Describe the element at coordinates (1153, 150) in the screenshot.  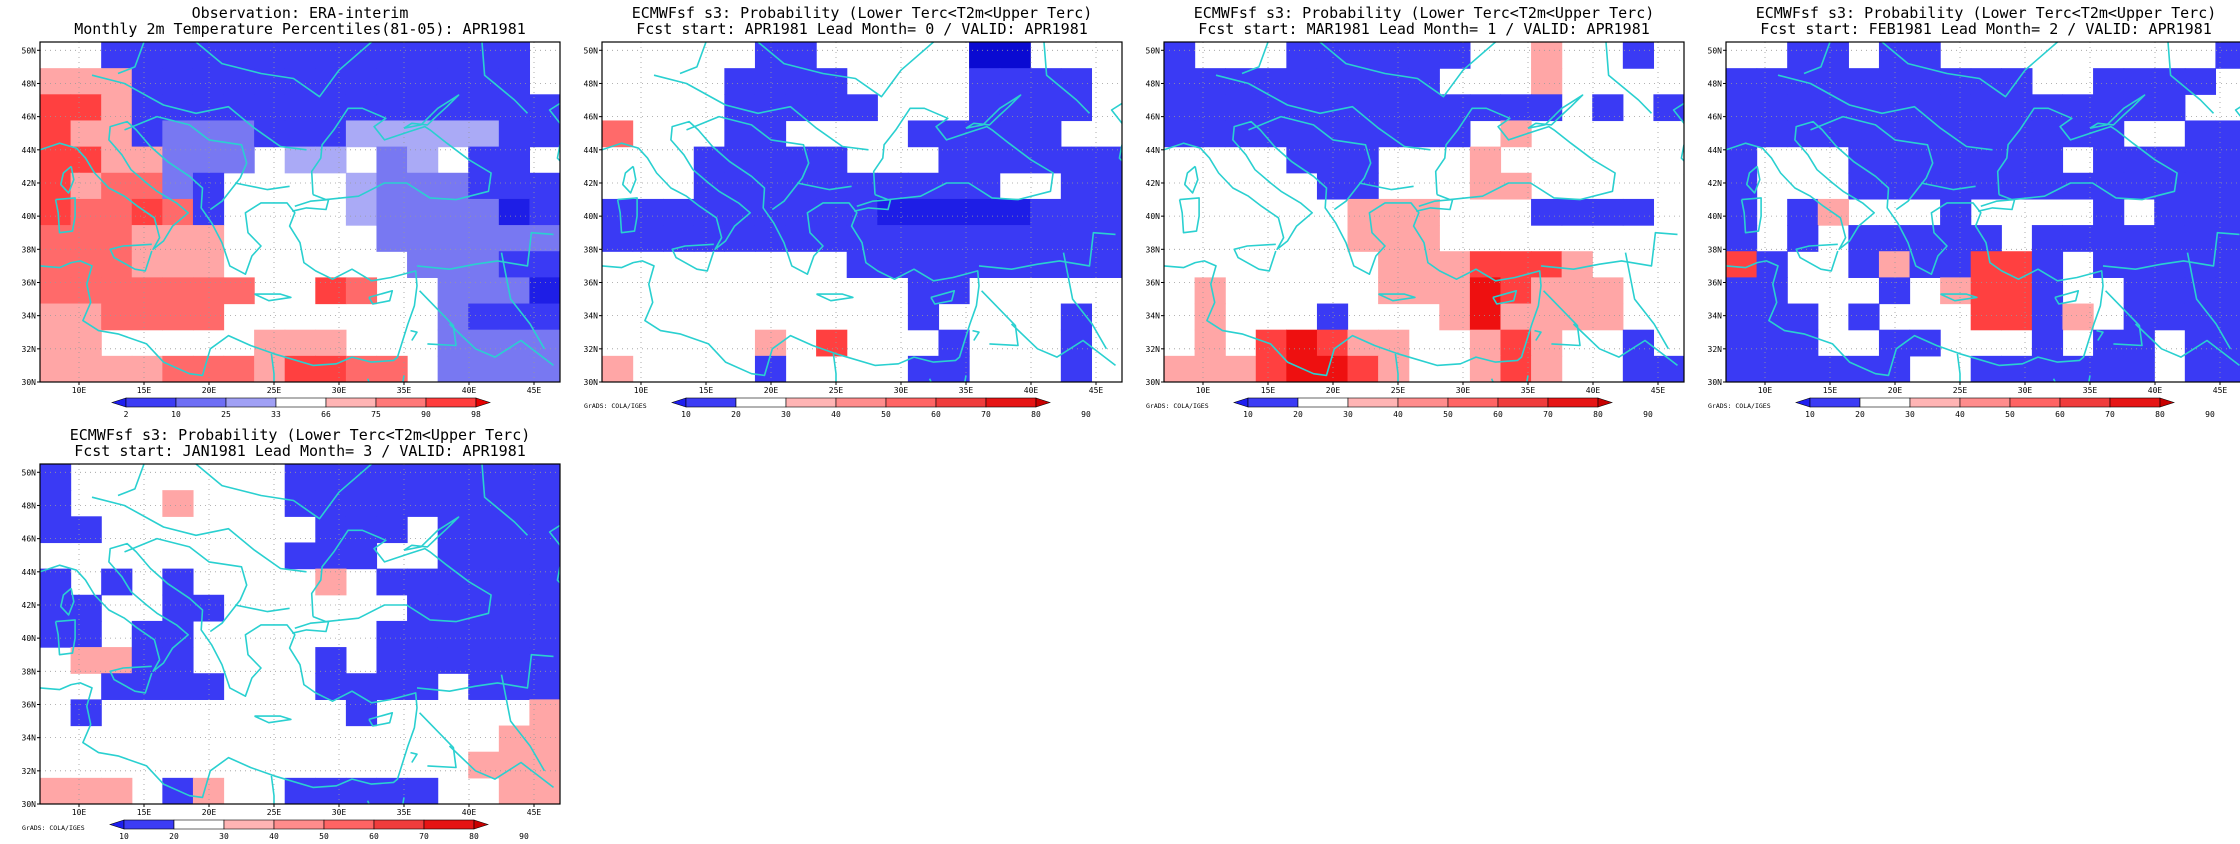
I see `y-tick-label: 44N` at that location.